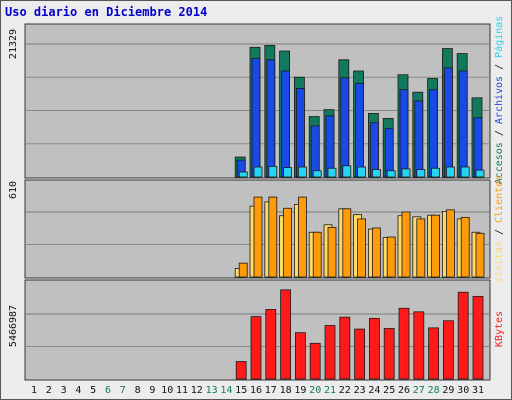 The width and height of the screenshot is (512, 400). What do you see at coordinates (478, 390) in the screenshot?
I see `x-tick-label-day-31: 31` at bounding box center [478, 390].